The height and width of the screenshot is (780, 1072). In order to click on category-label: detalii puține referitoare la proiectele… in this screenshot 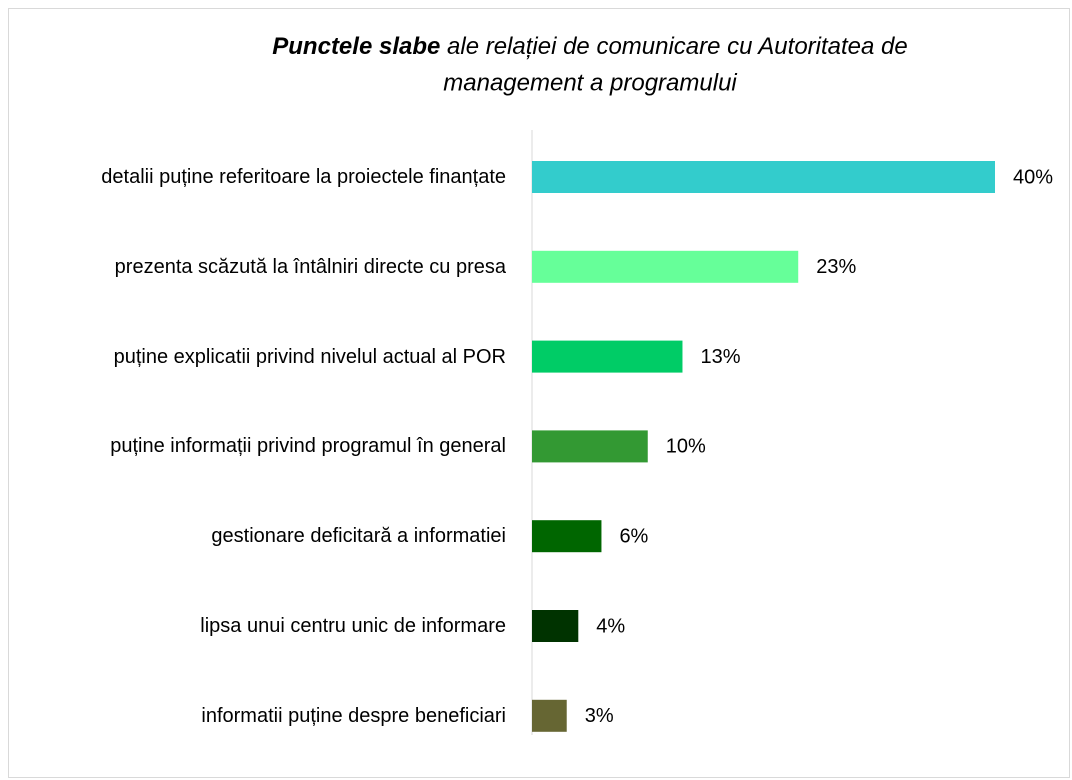, I will do `click(303, 177)`.